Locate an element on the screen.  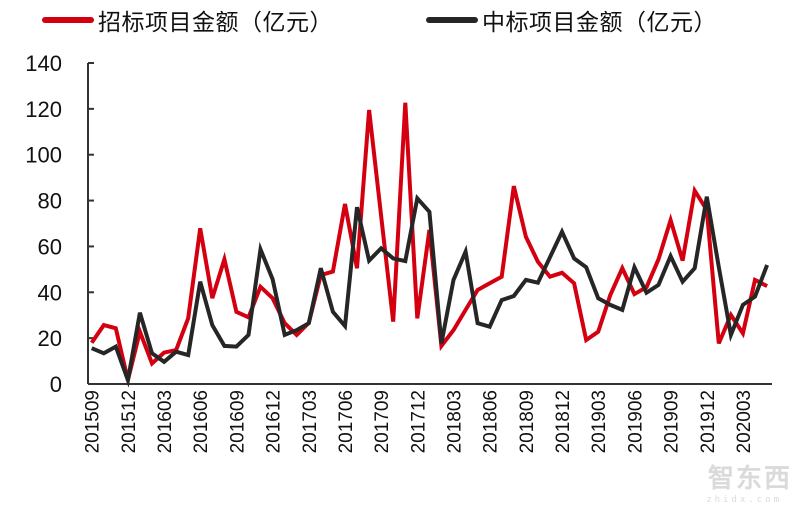
x-tick-label: 201912 is located at coordinates (708, 421).